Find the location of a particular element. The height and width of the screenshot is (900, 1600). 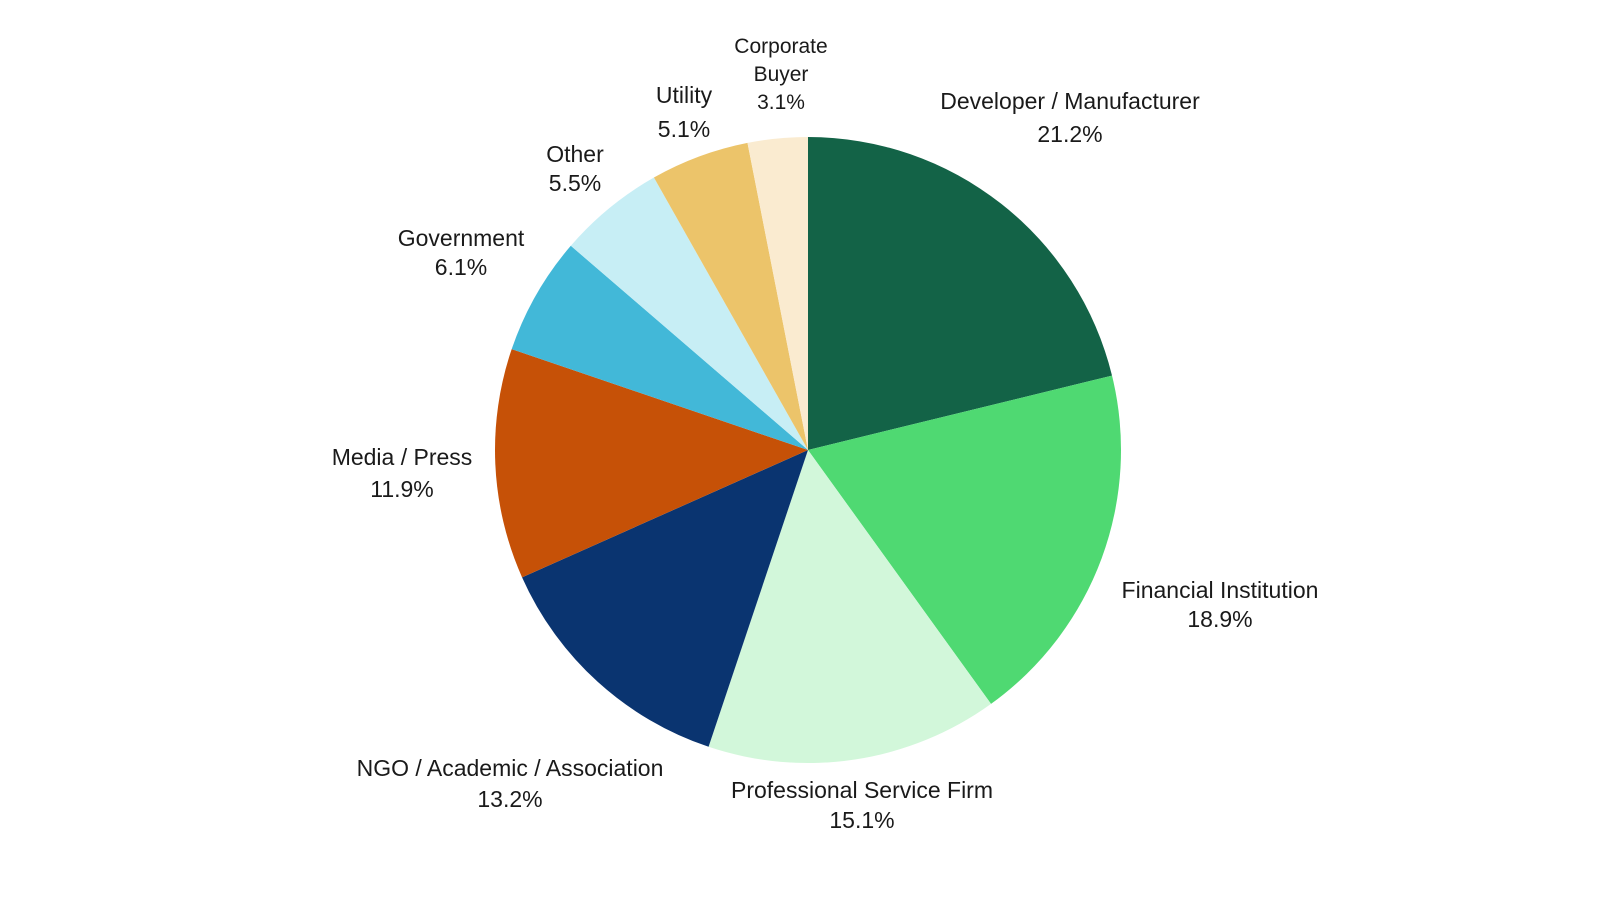

pie-slice-government is located at coordinates (659, 347).